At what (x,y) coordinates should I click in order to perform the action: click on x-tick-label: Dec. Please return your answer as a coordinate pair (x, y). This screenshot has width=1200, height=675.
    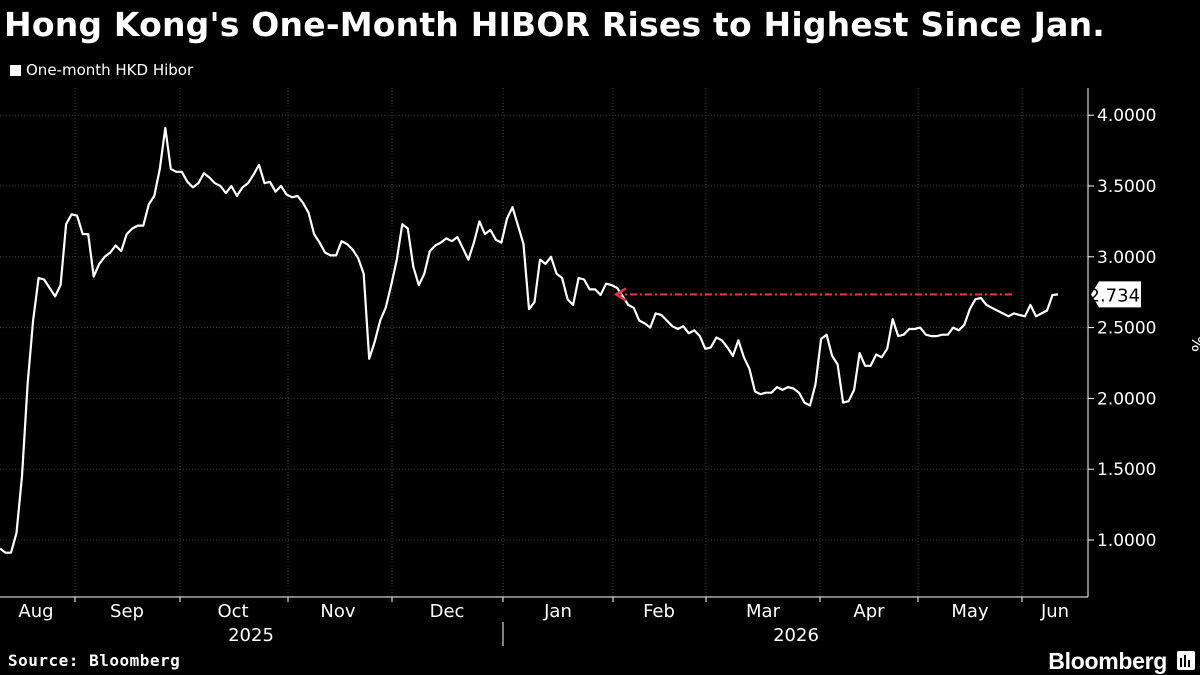
    Looking at the image, I should click on (447, 611).